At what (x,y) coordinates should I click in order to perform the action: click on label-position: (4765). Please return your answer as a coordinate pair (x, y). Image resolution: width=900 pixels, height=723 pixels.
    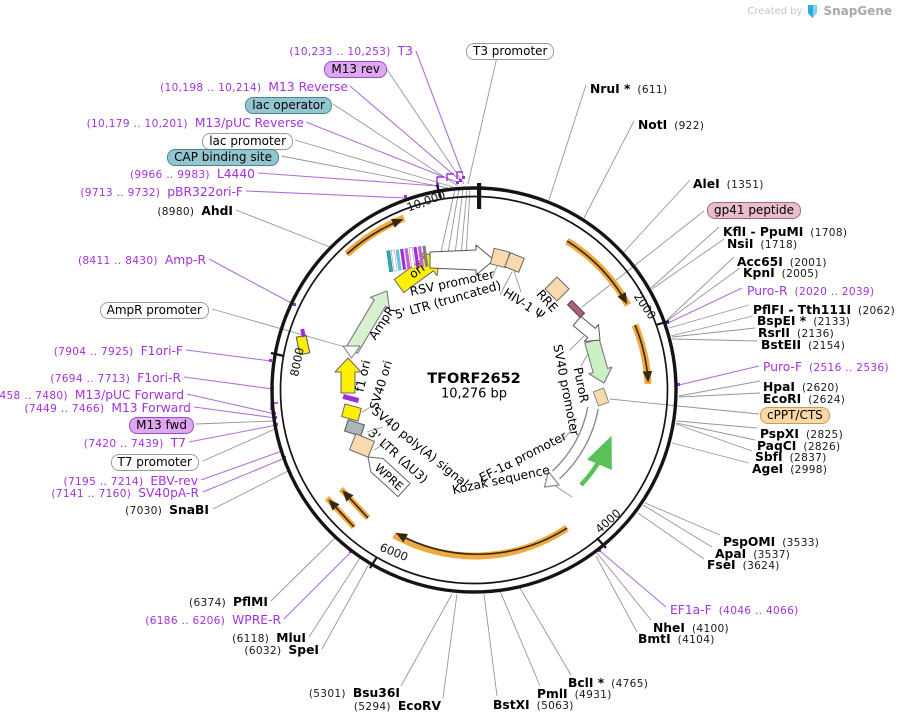
    Looking at the image, I should click on (630, 684).